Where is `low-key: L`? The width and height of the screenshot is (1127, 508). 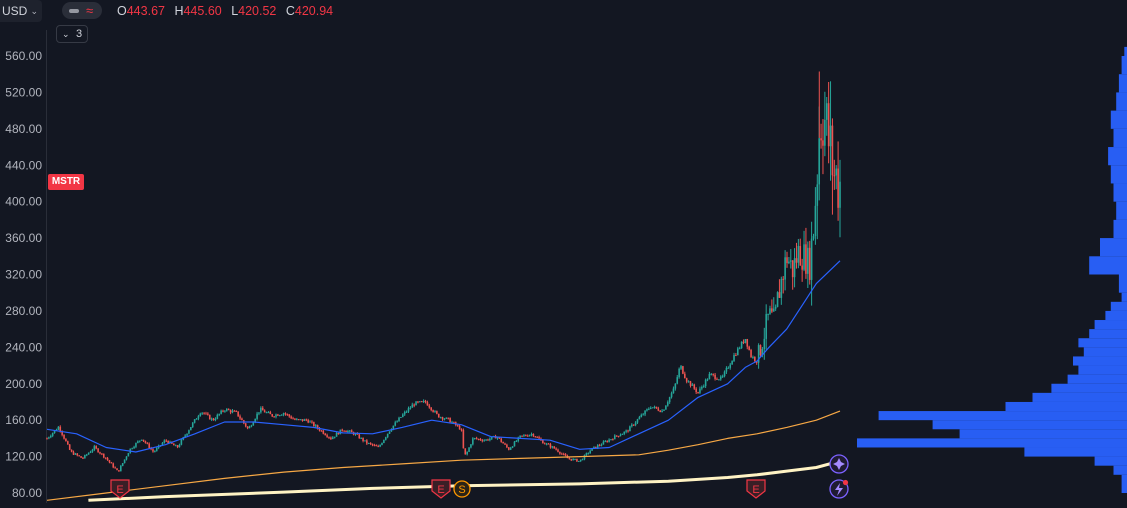
low-key: L is located at coordinates (235, 11).